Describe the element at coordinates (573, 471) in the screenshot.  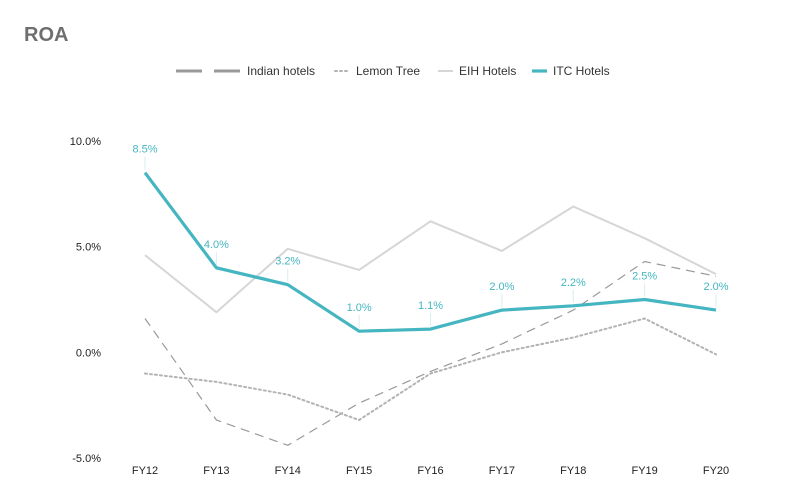
I see `x-tick-label: FY18` at that location.